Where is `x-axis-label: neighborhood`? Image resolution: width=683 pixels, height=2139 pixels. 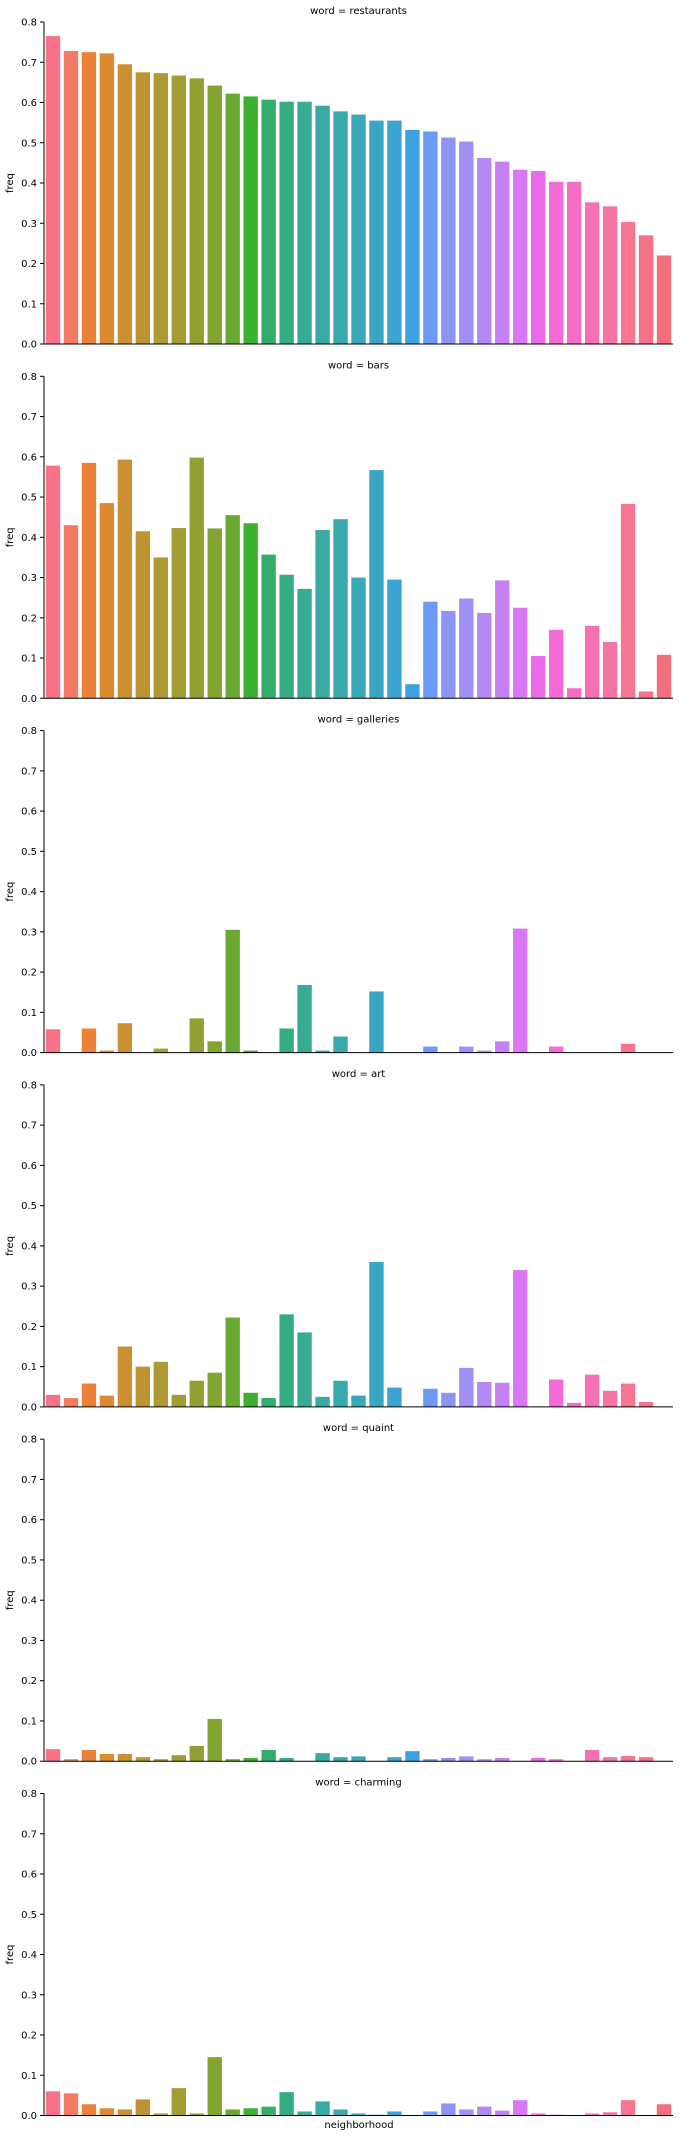 x-axis-label: neighborhood is located at coordinates (358, 2125).